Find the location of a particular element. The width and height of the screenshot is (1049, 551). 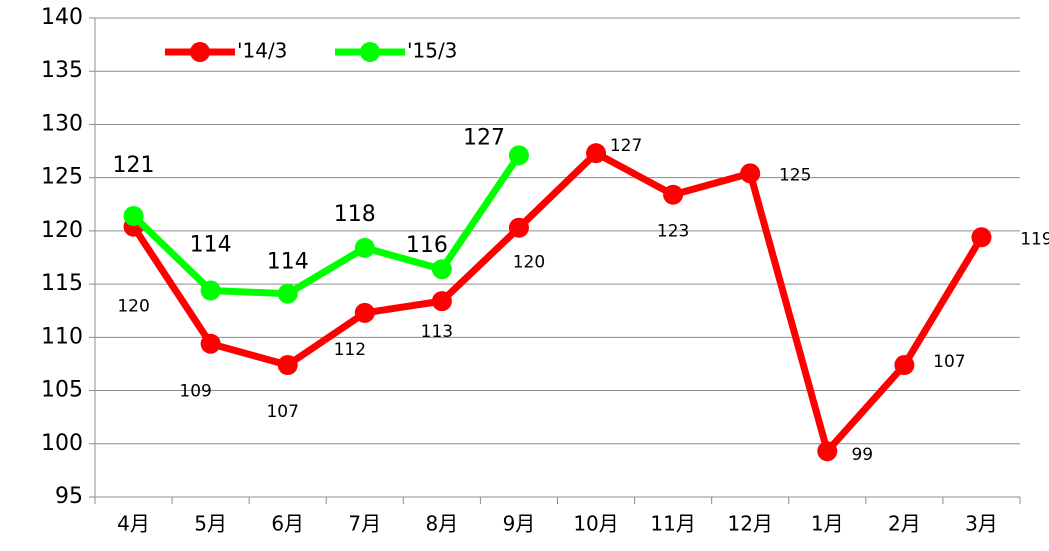

x-tick-label: 12月 is located at coordinates (749, 524).